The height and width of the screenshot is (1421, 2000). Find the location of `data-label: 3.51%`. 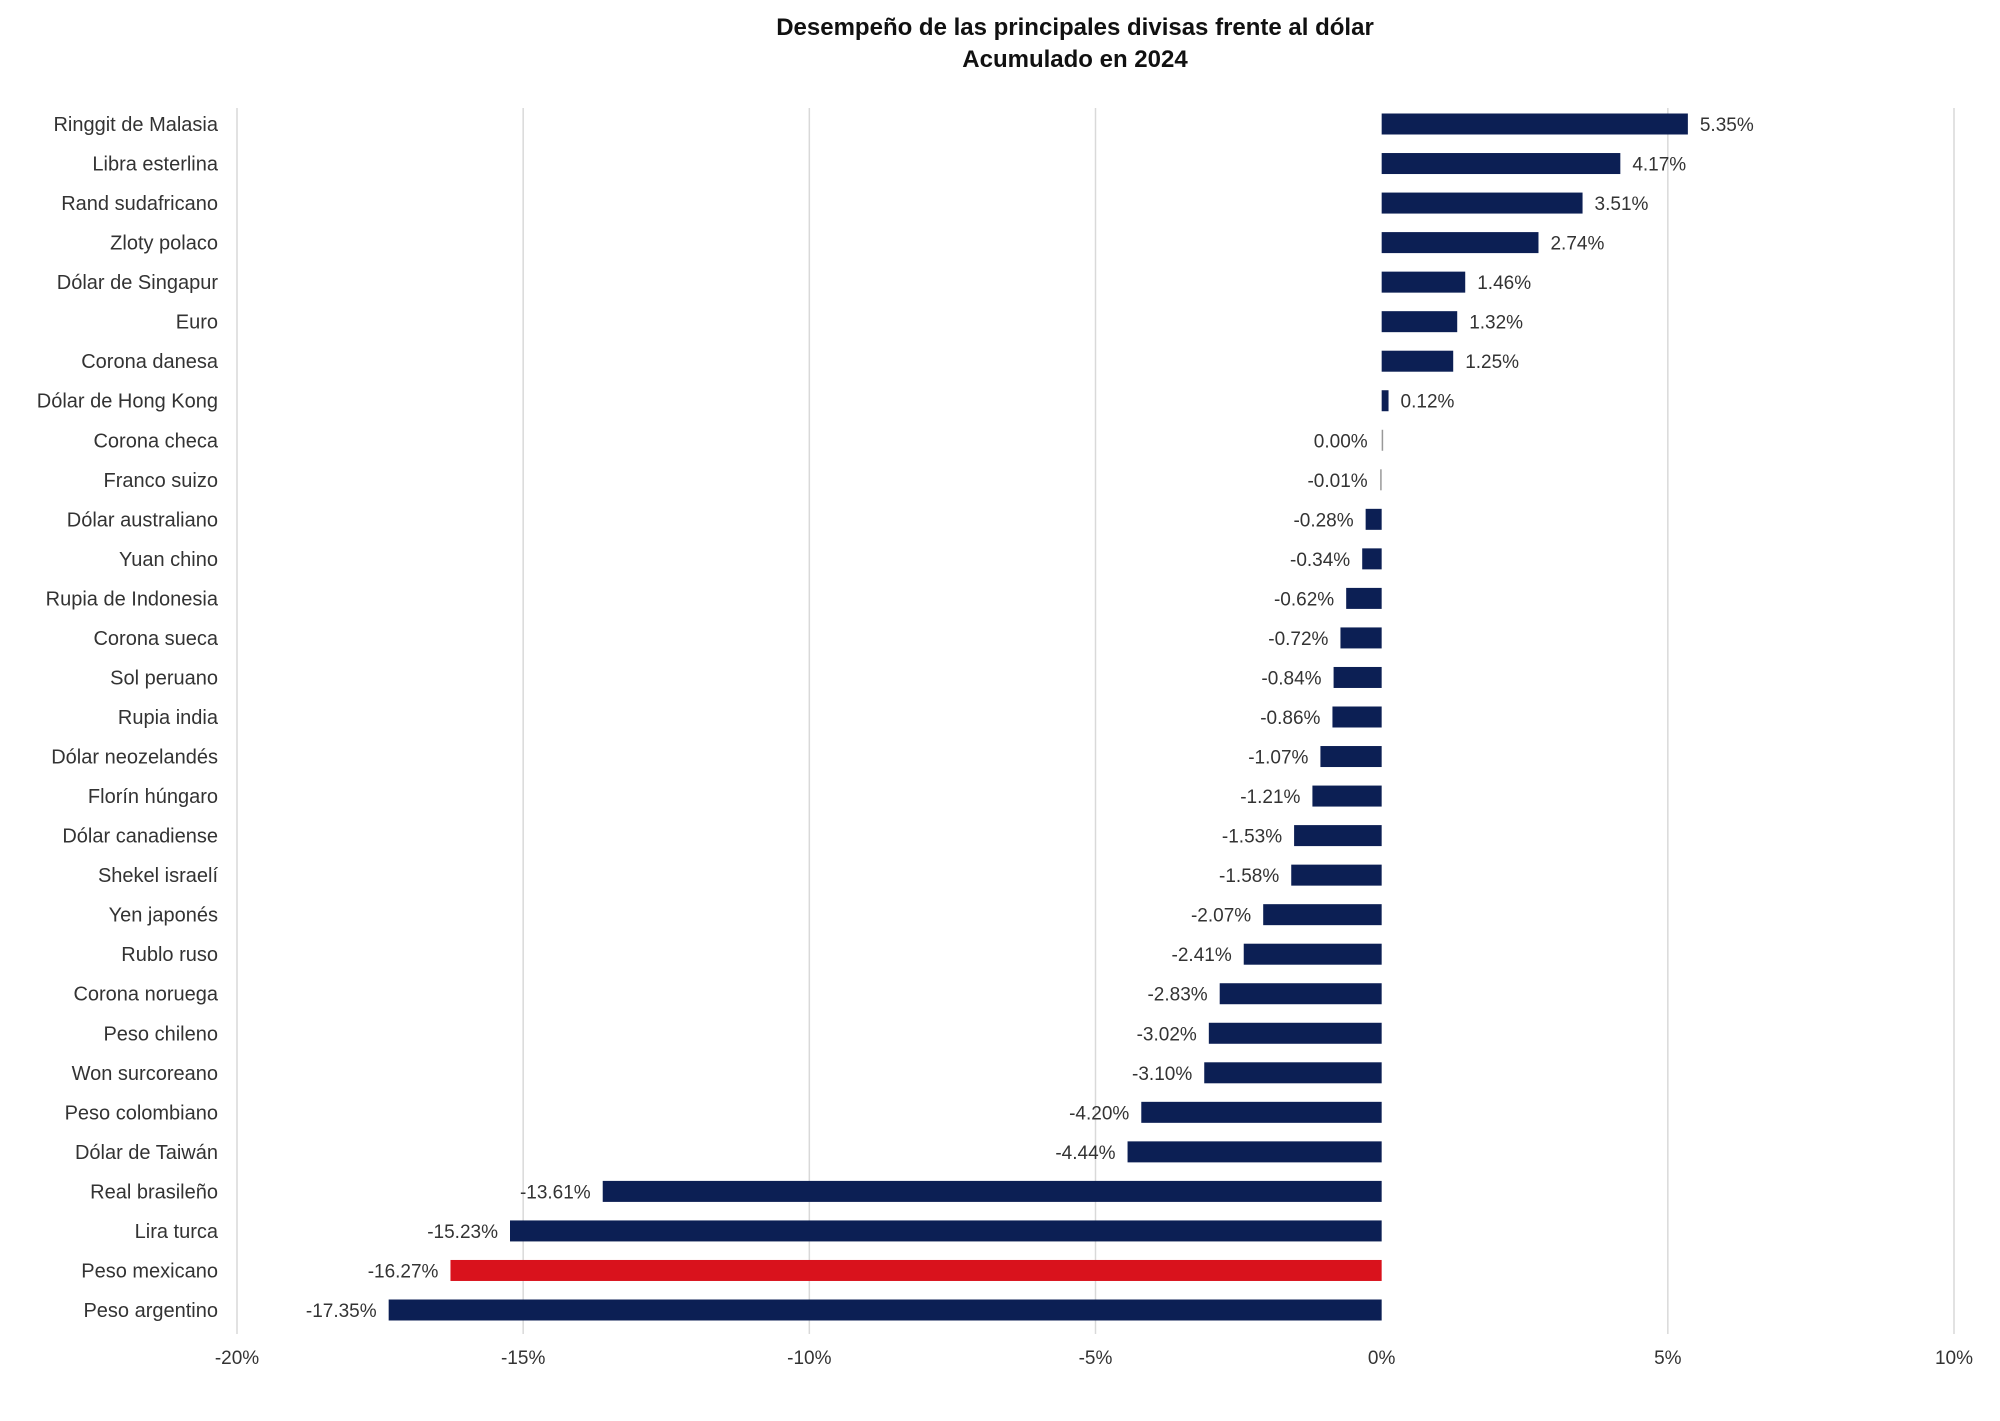

data-label: 3.51% is located at coordinates (1622, 204).